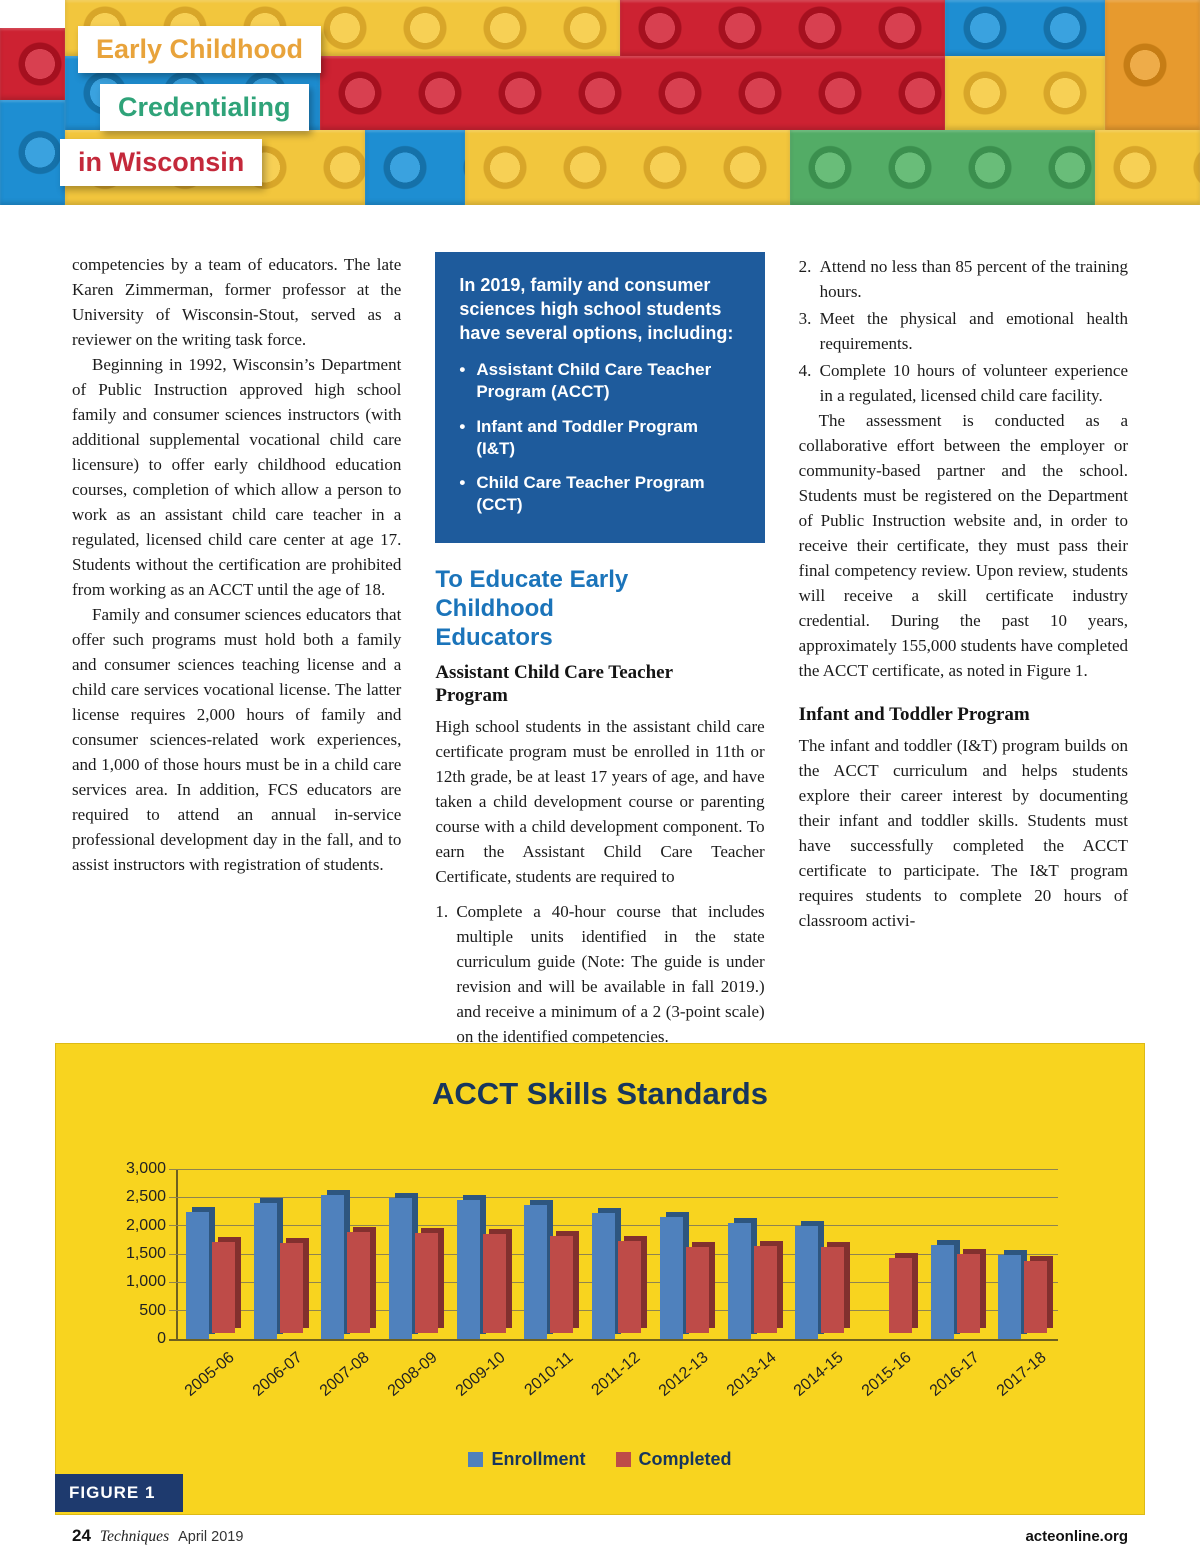 The width and height of the screenshot is (1200, 1558). What do you see at coordinates (145, 1197) in the screenshot?
I see `y-axis-tick-label: 2,500` at bounding box center [145, 1197].